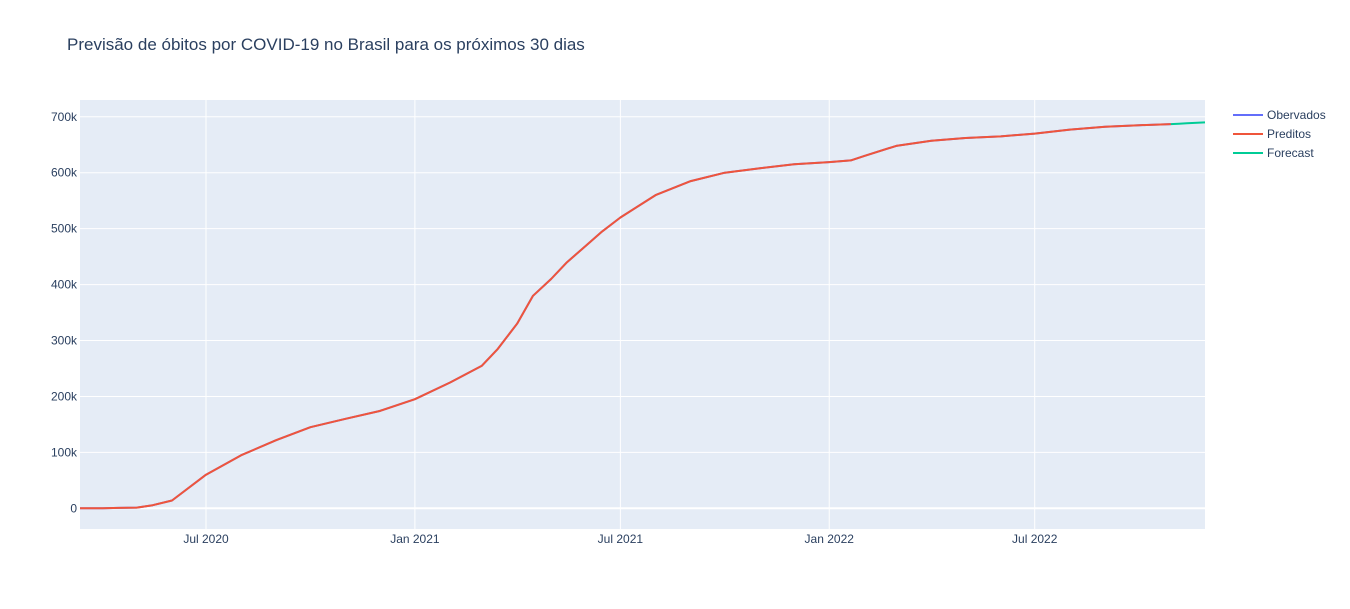 This screenshot has width=1350, height=609. I want to click on x-tick-label: Jul 2022, so click(1035, 539).